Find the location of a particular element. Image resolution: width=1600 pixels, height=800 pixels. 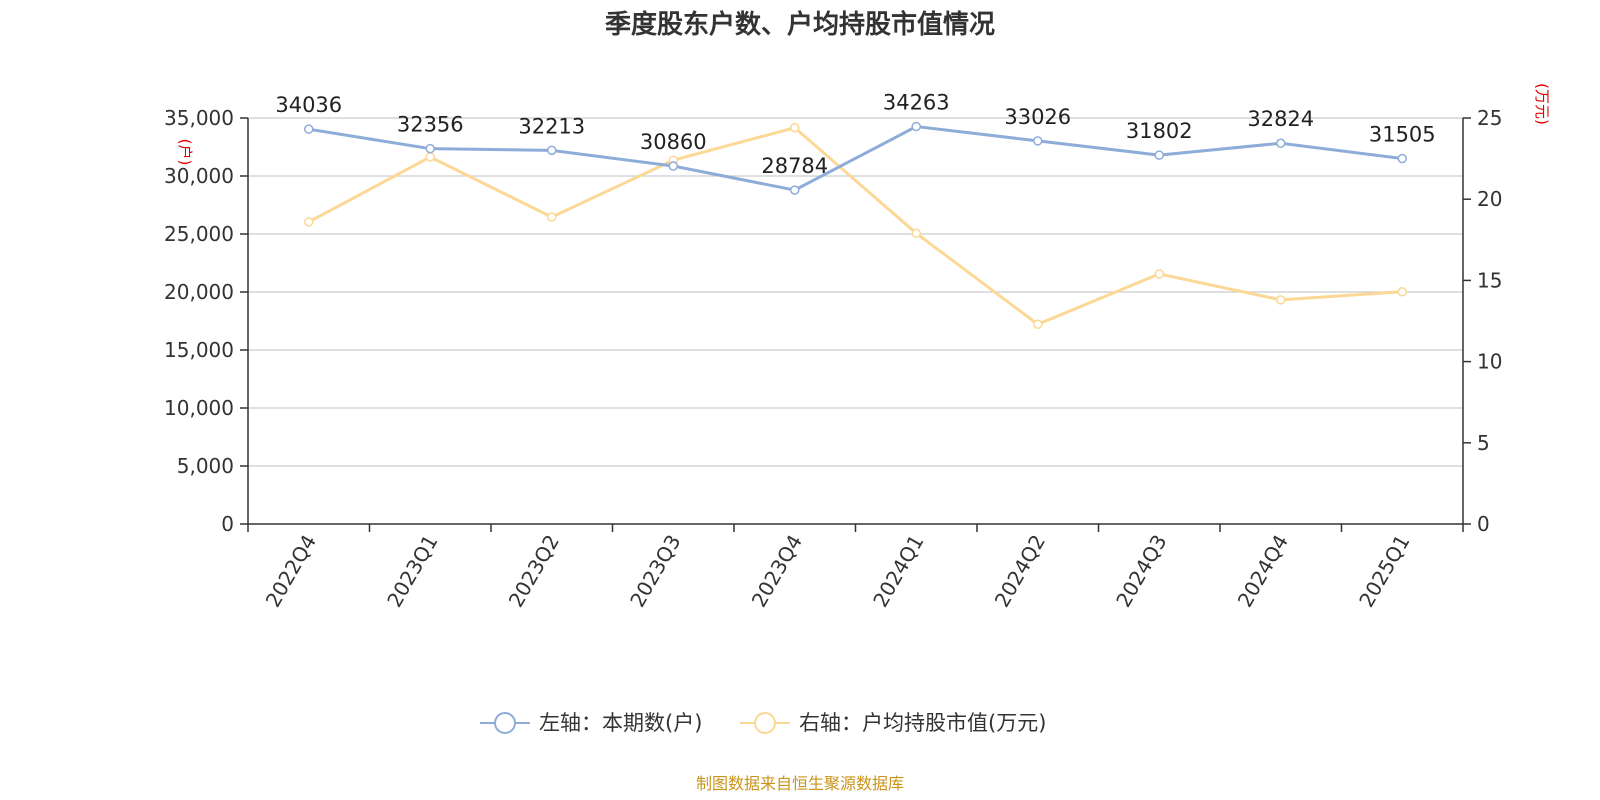

x-tick-label: 2025Q1 is located at coordinates (1384, 571).